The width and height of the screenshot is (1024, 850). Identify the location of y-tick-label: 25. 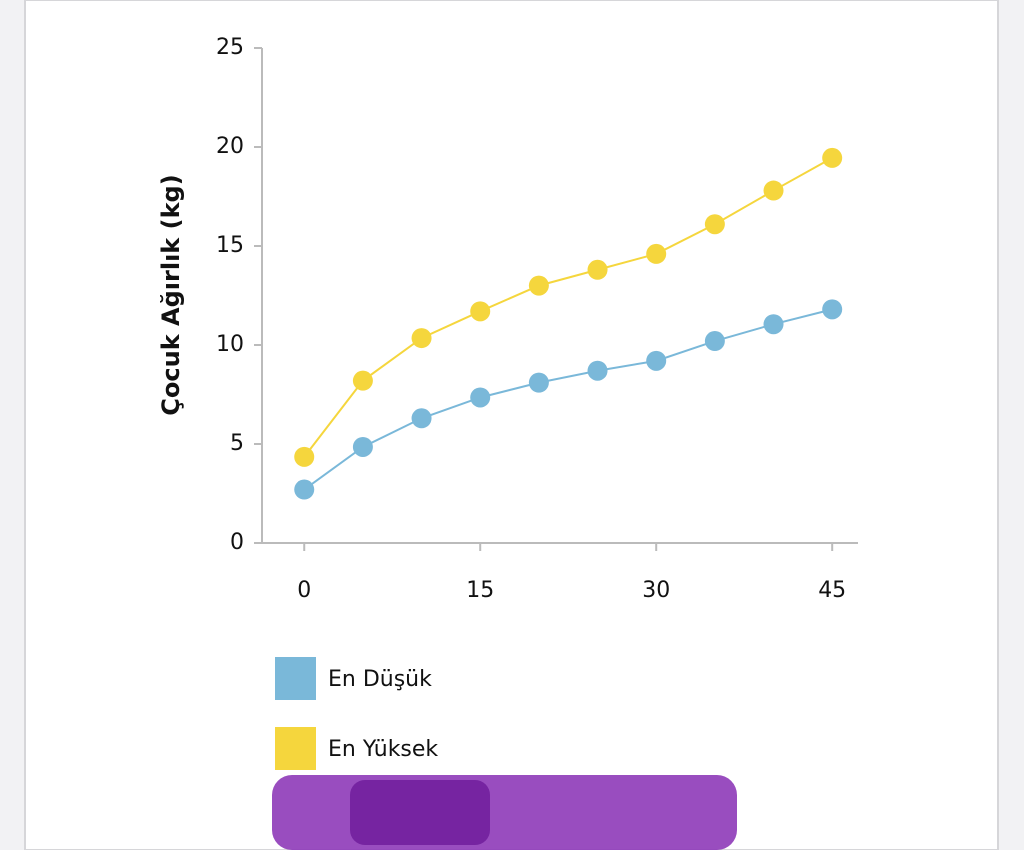
(230, 47).